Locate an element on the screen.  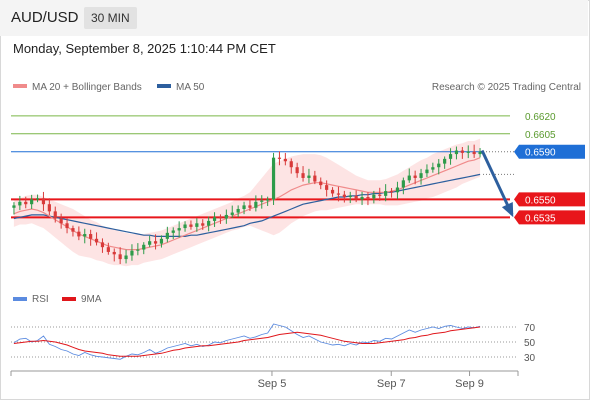
x-axis: Sep 5 Sep 7 Sep 9 is located at coordinates (264, 380).